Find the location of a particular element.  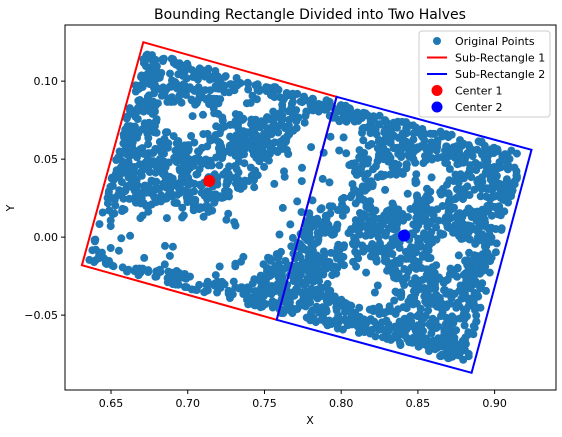

legend-label-rect2: Sub-Rectangle 2 is located at coordinates (500, 74).